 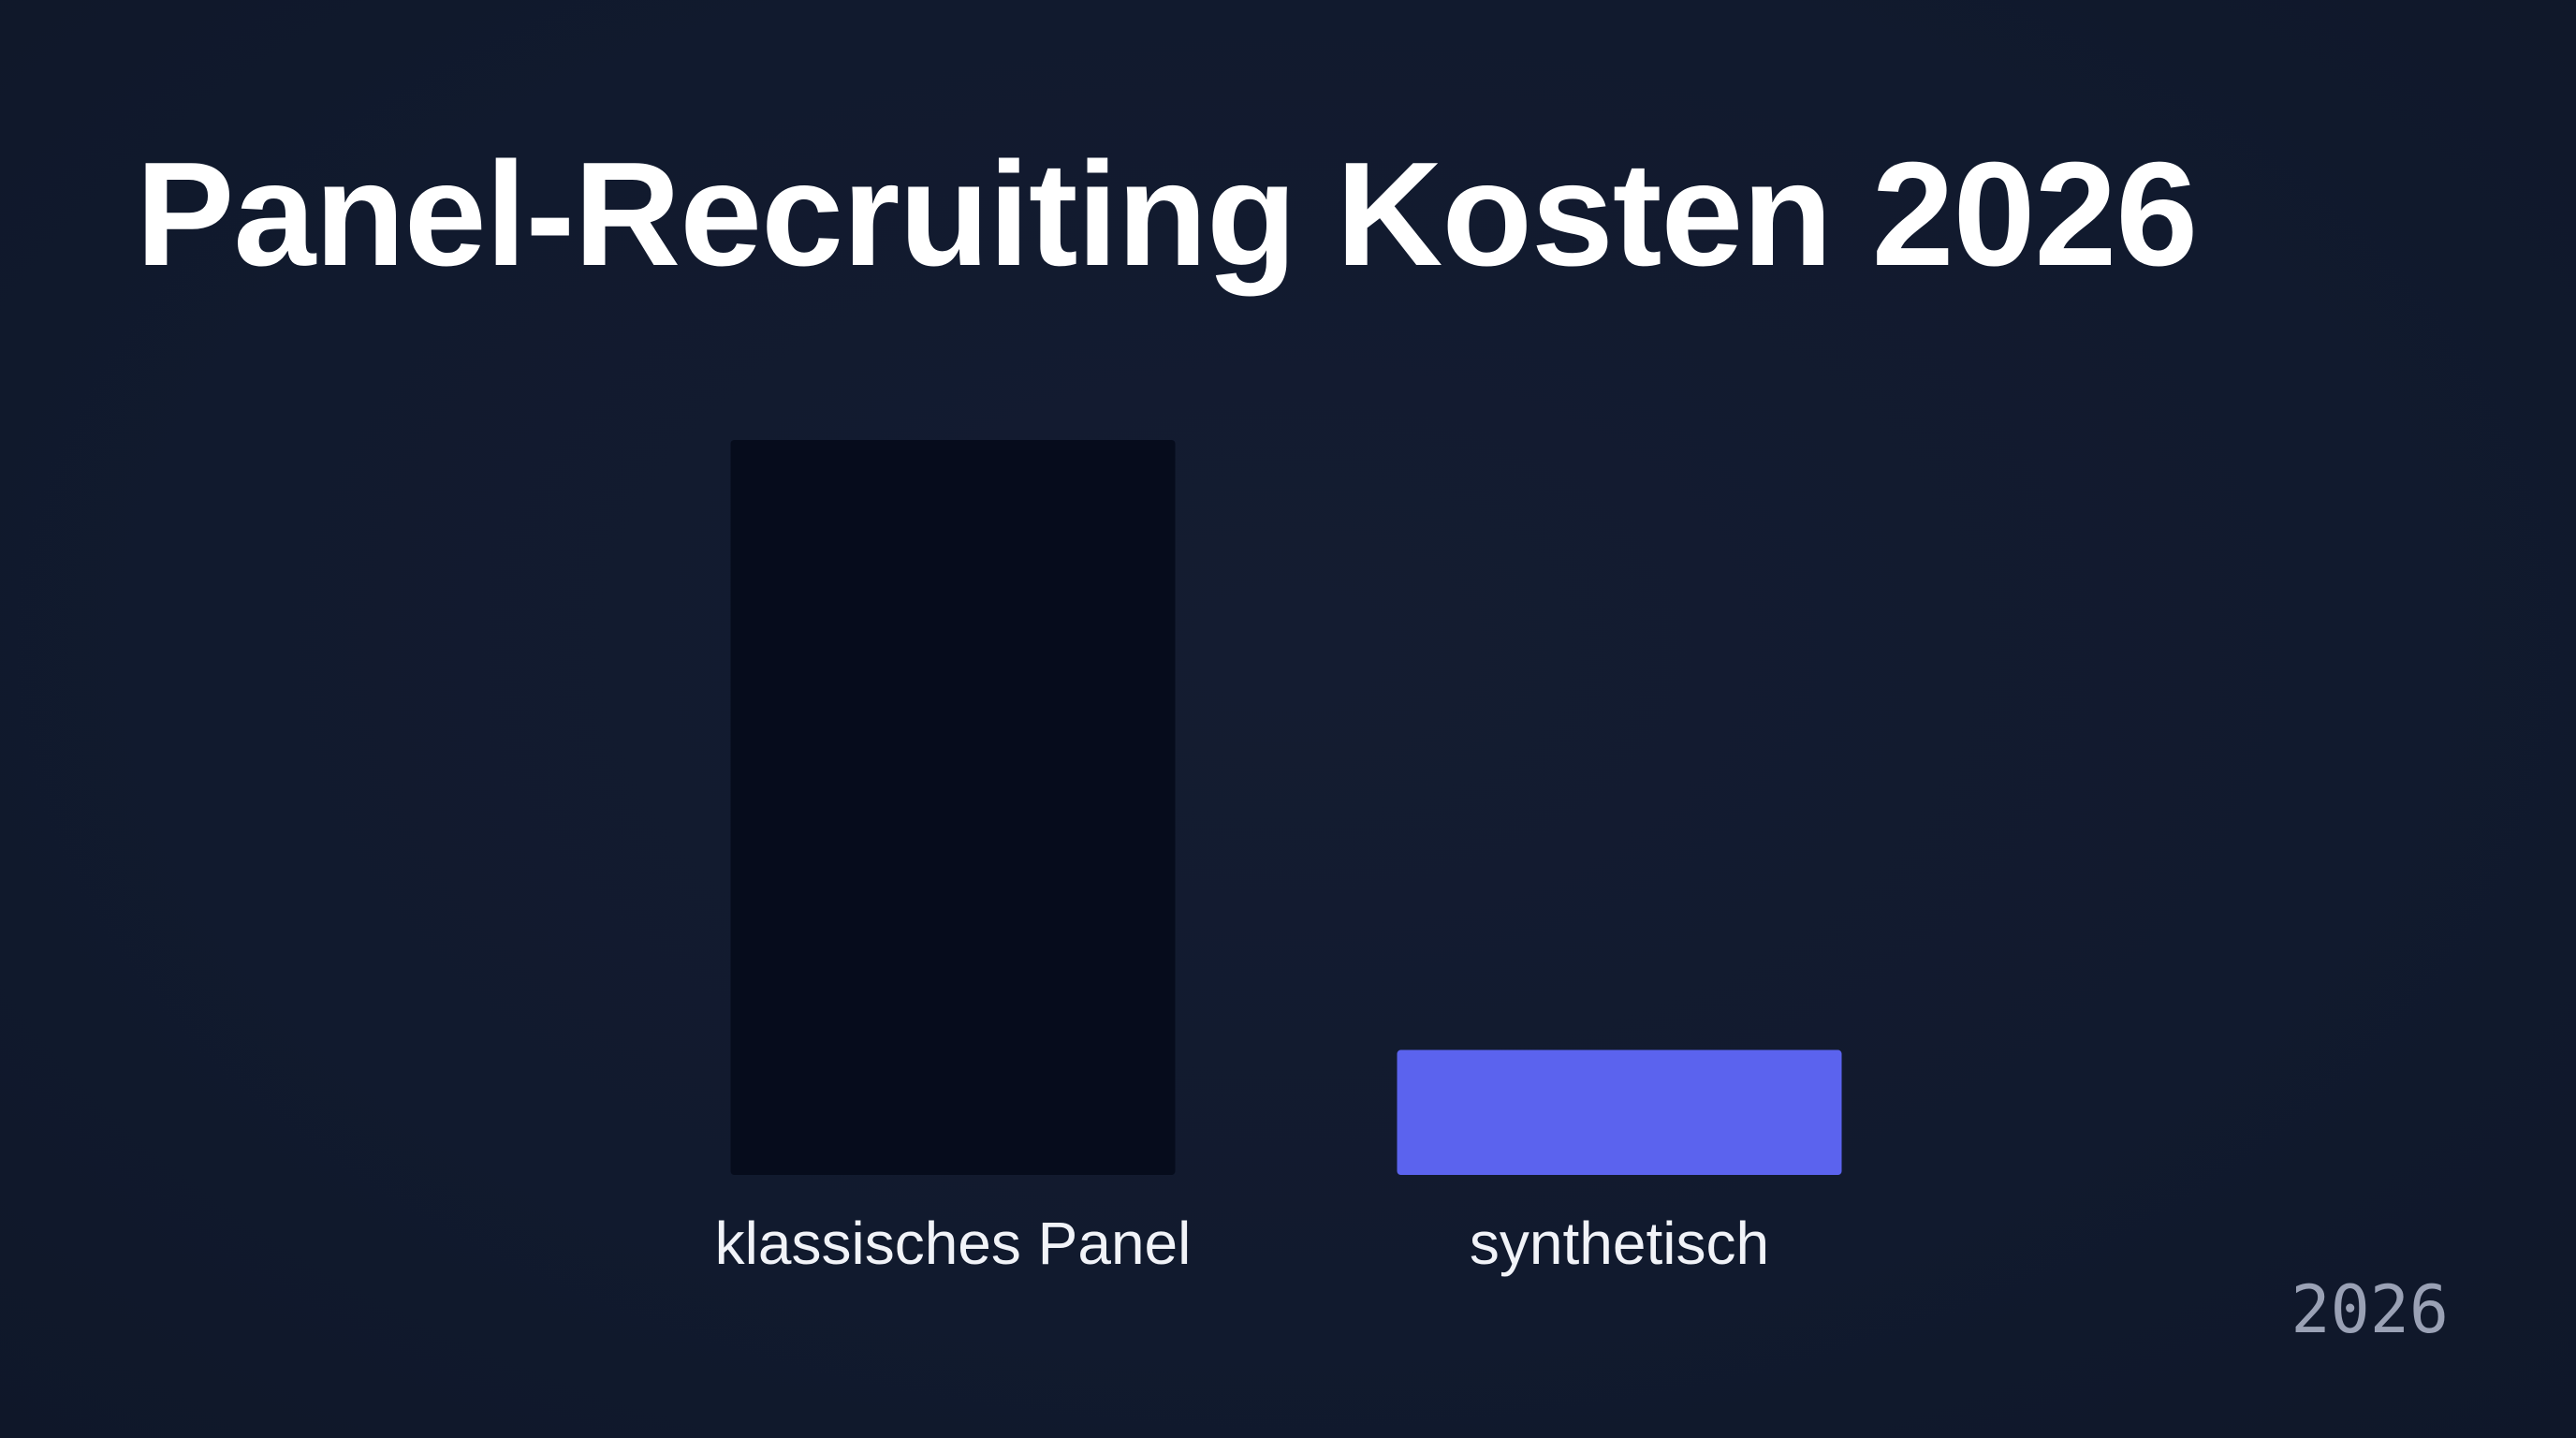 What do you see at coordinates (1619, 1243) in the screenshot?
I see `category-label: synthetisch` at bounding box center [1619, 1243].